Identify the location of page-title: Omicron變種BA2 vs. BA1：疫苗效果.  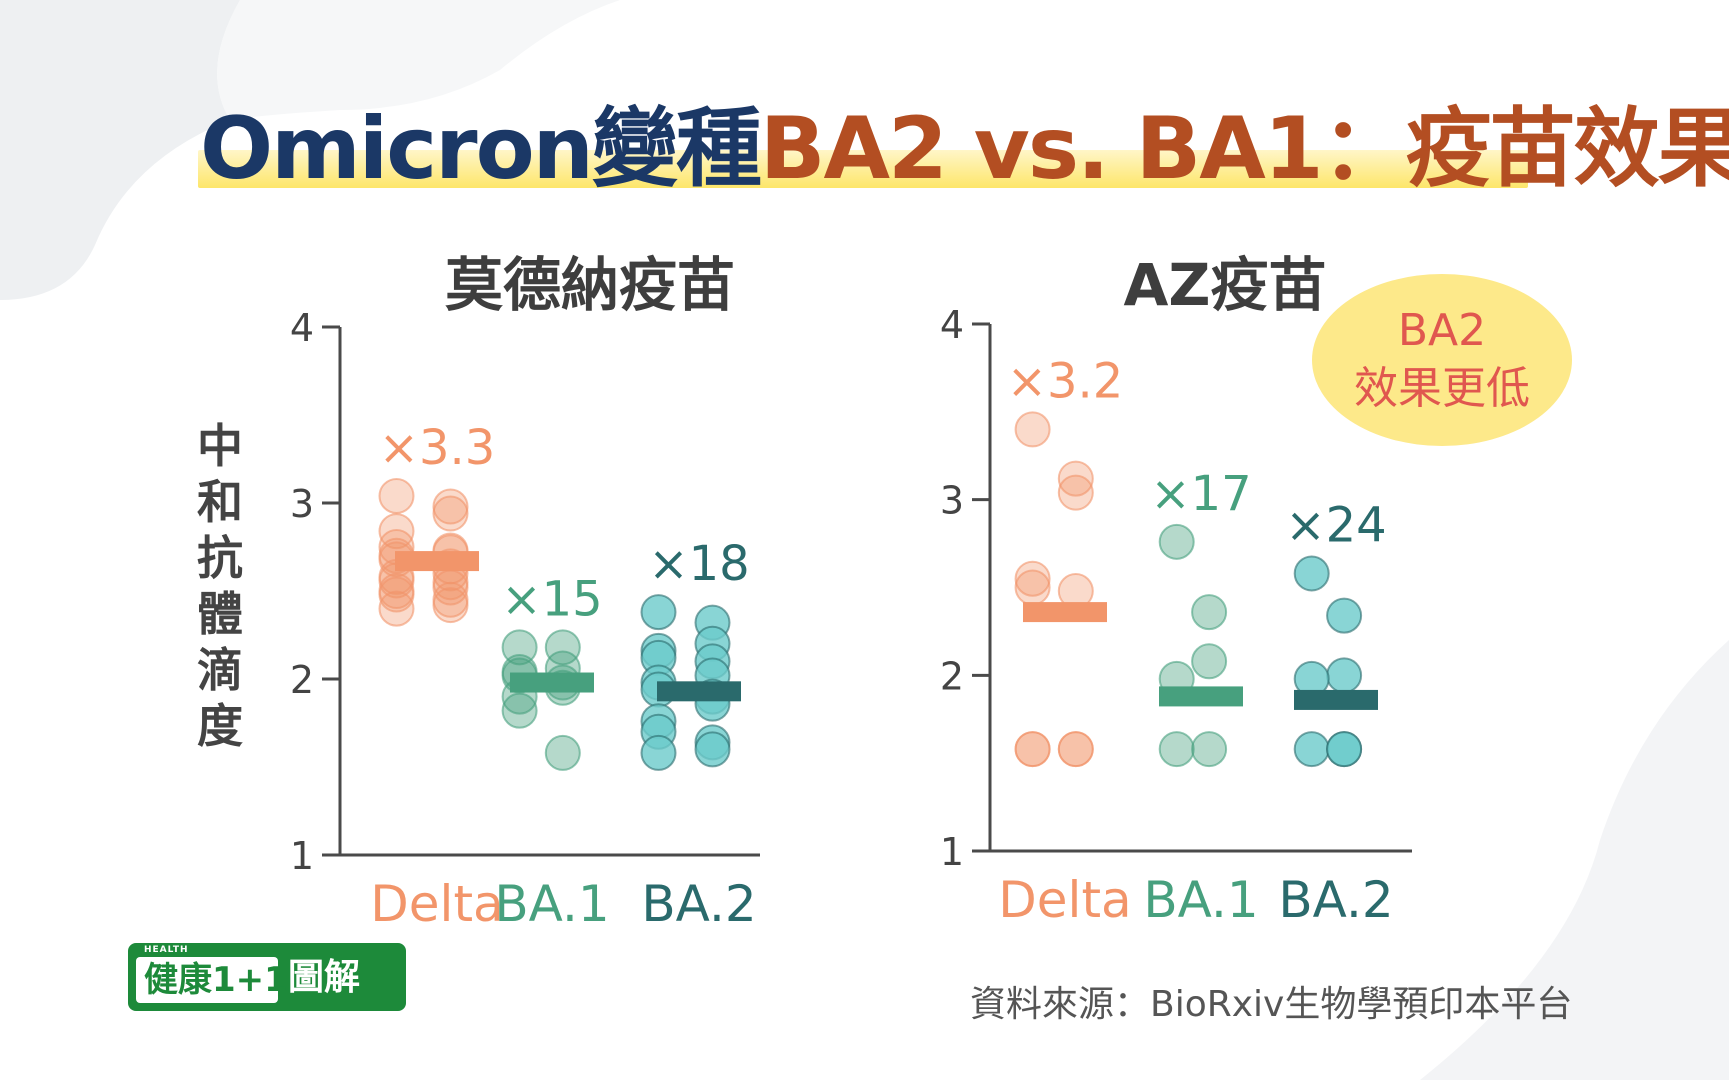
(964, 140).